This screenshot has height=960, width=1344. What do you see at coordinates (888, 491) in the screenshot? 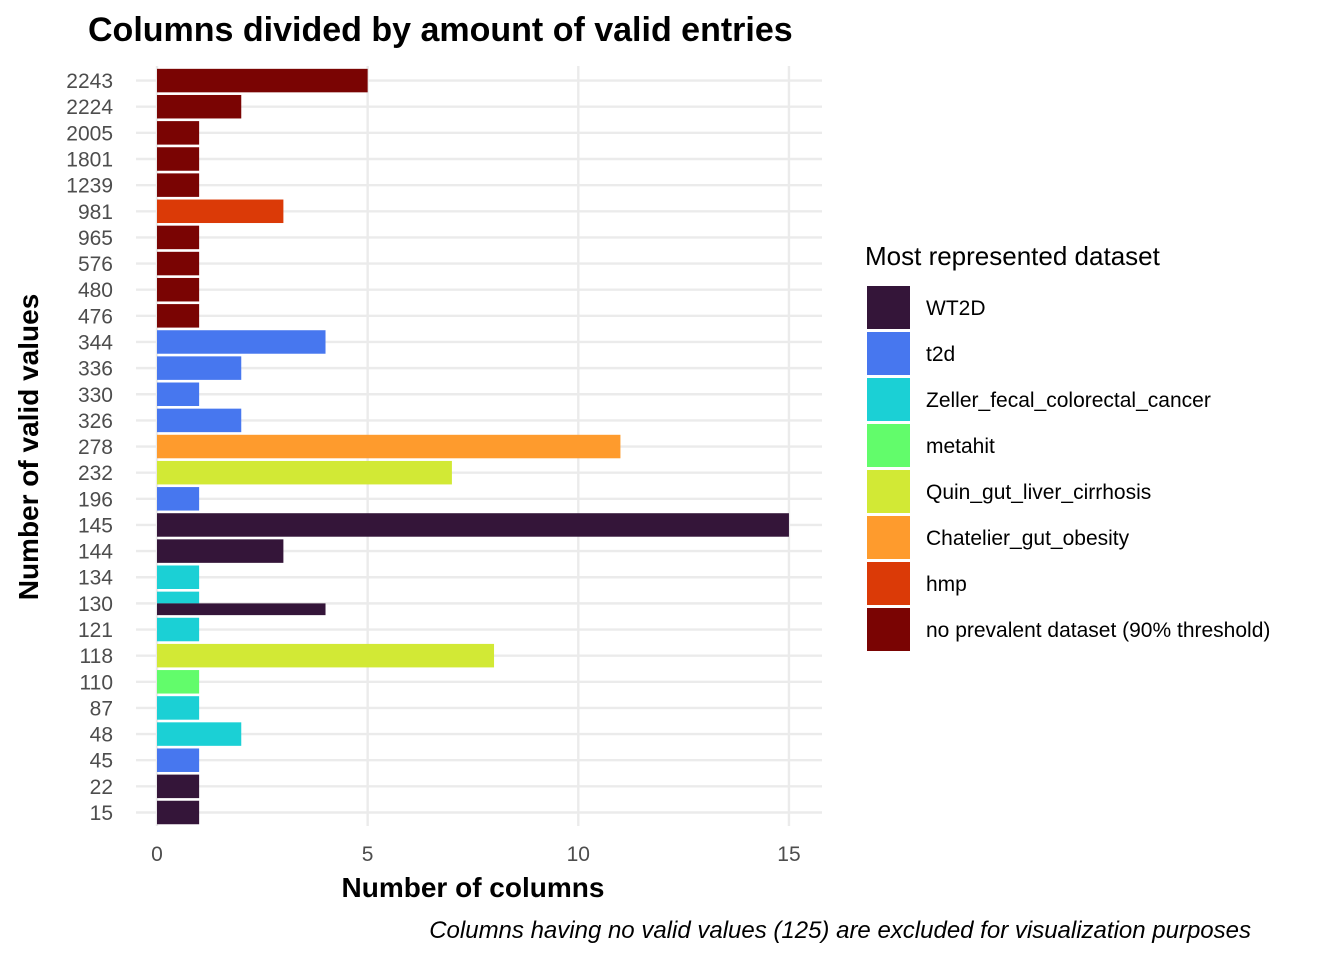
I see `legend-swatch-quin-gut-liver-cirrhosis` at bounding box center [888, 491].